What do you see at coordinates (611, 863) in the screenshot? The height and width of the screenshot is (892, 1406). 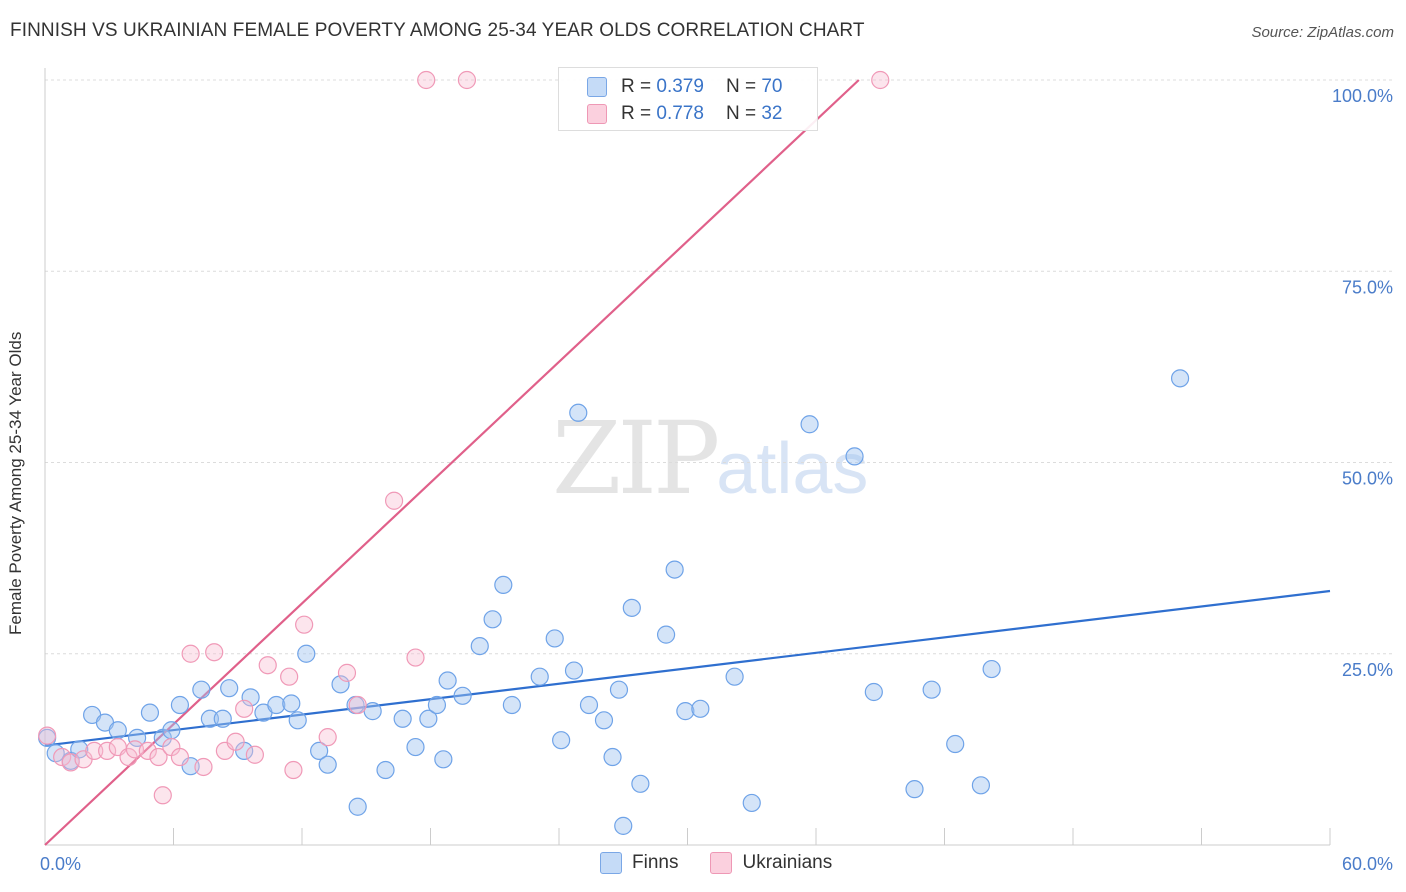 I see `finns-swatch` at bounding box center [611, 863].